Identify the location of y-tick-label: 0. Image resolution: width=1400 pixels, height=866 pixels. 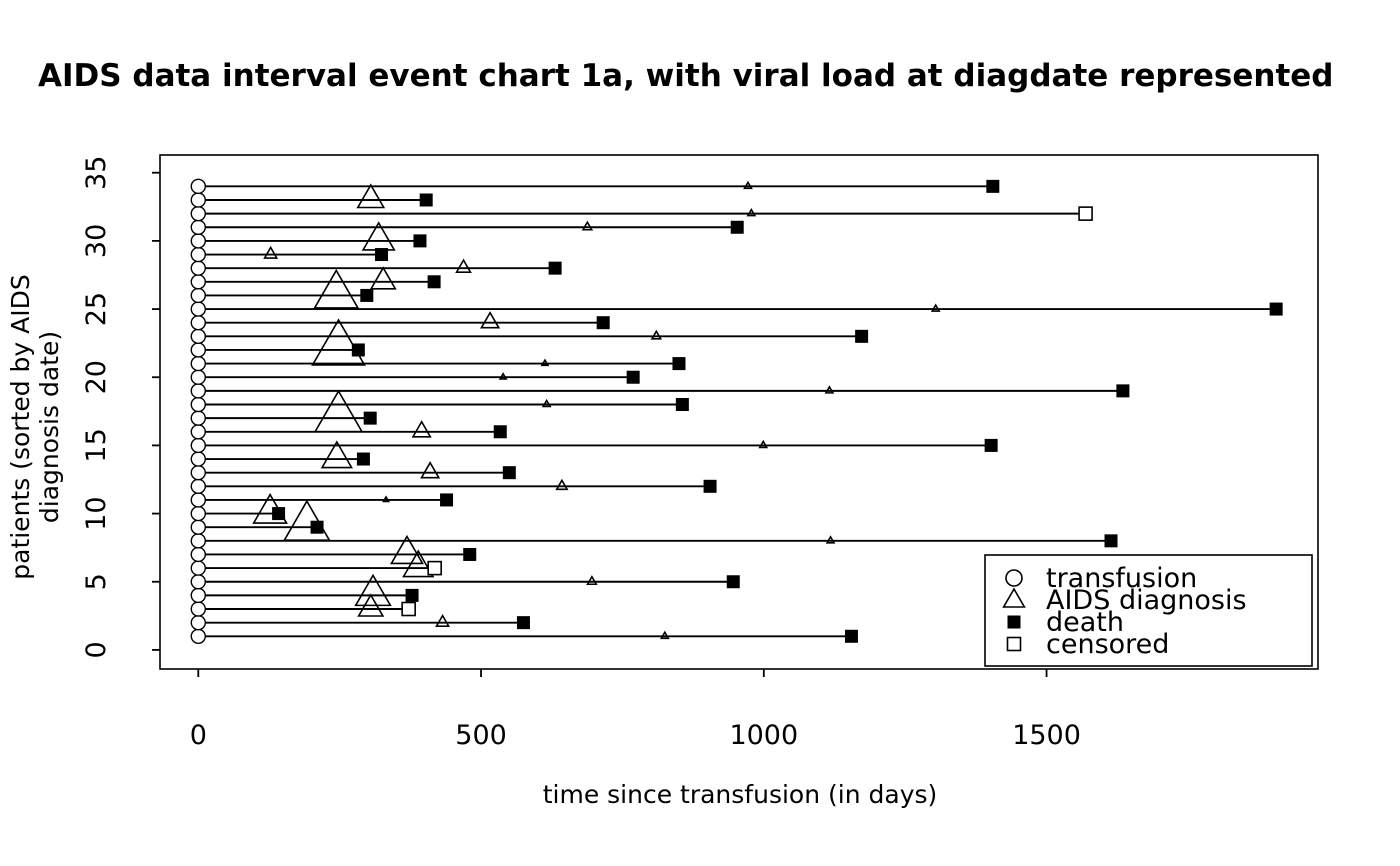
(96, 649).